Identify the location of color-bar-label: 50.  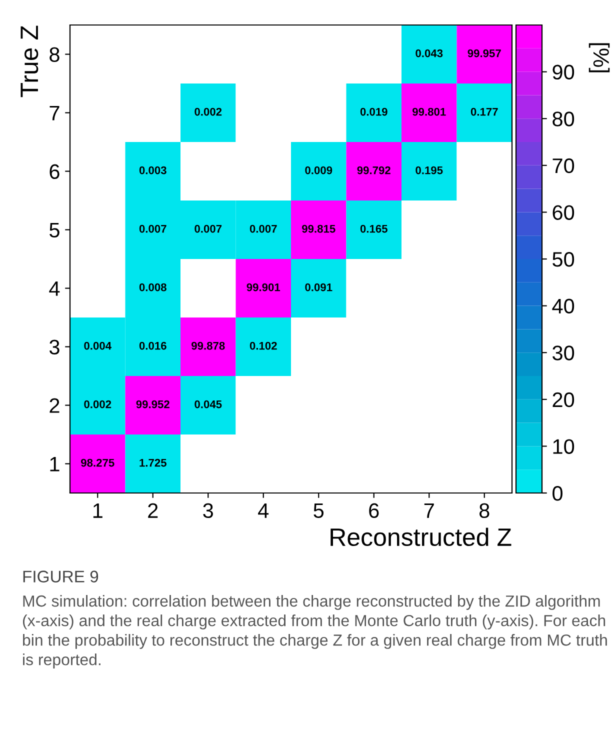
(563, 259).